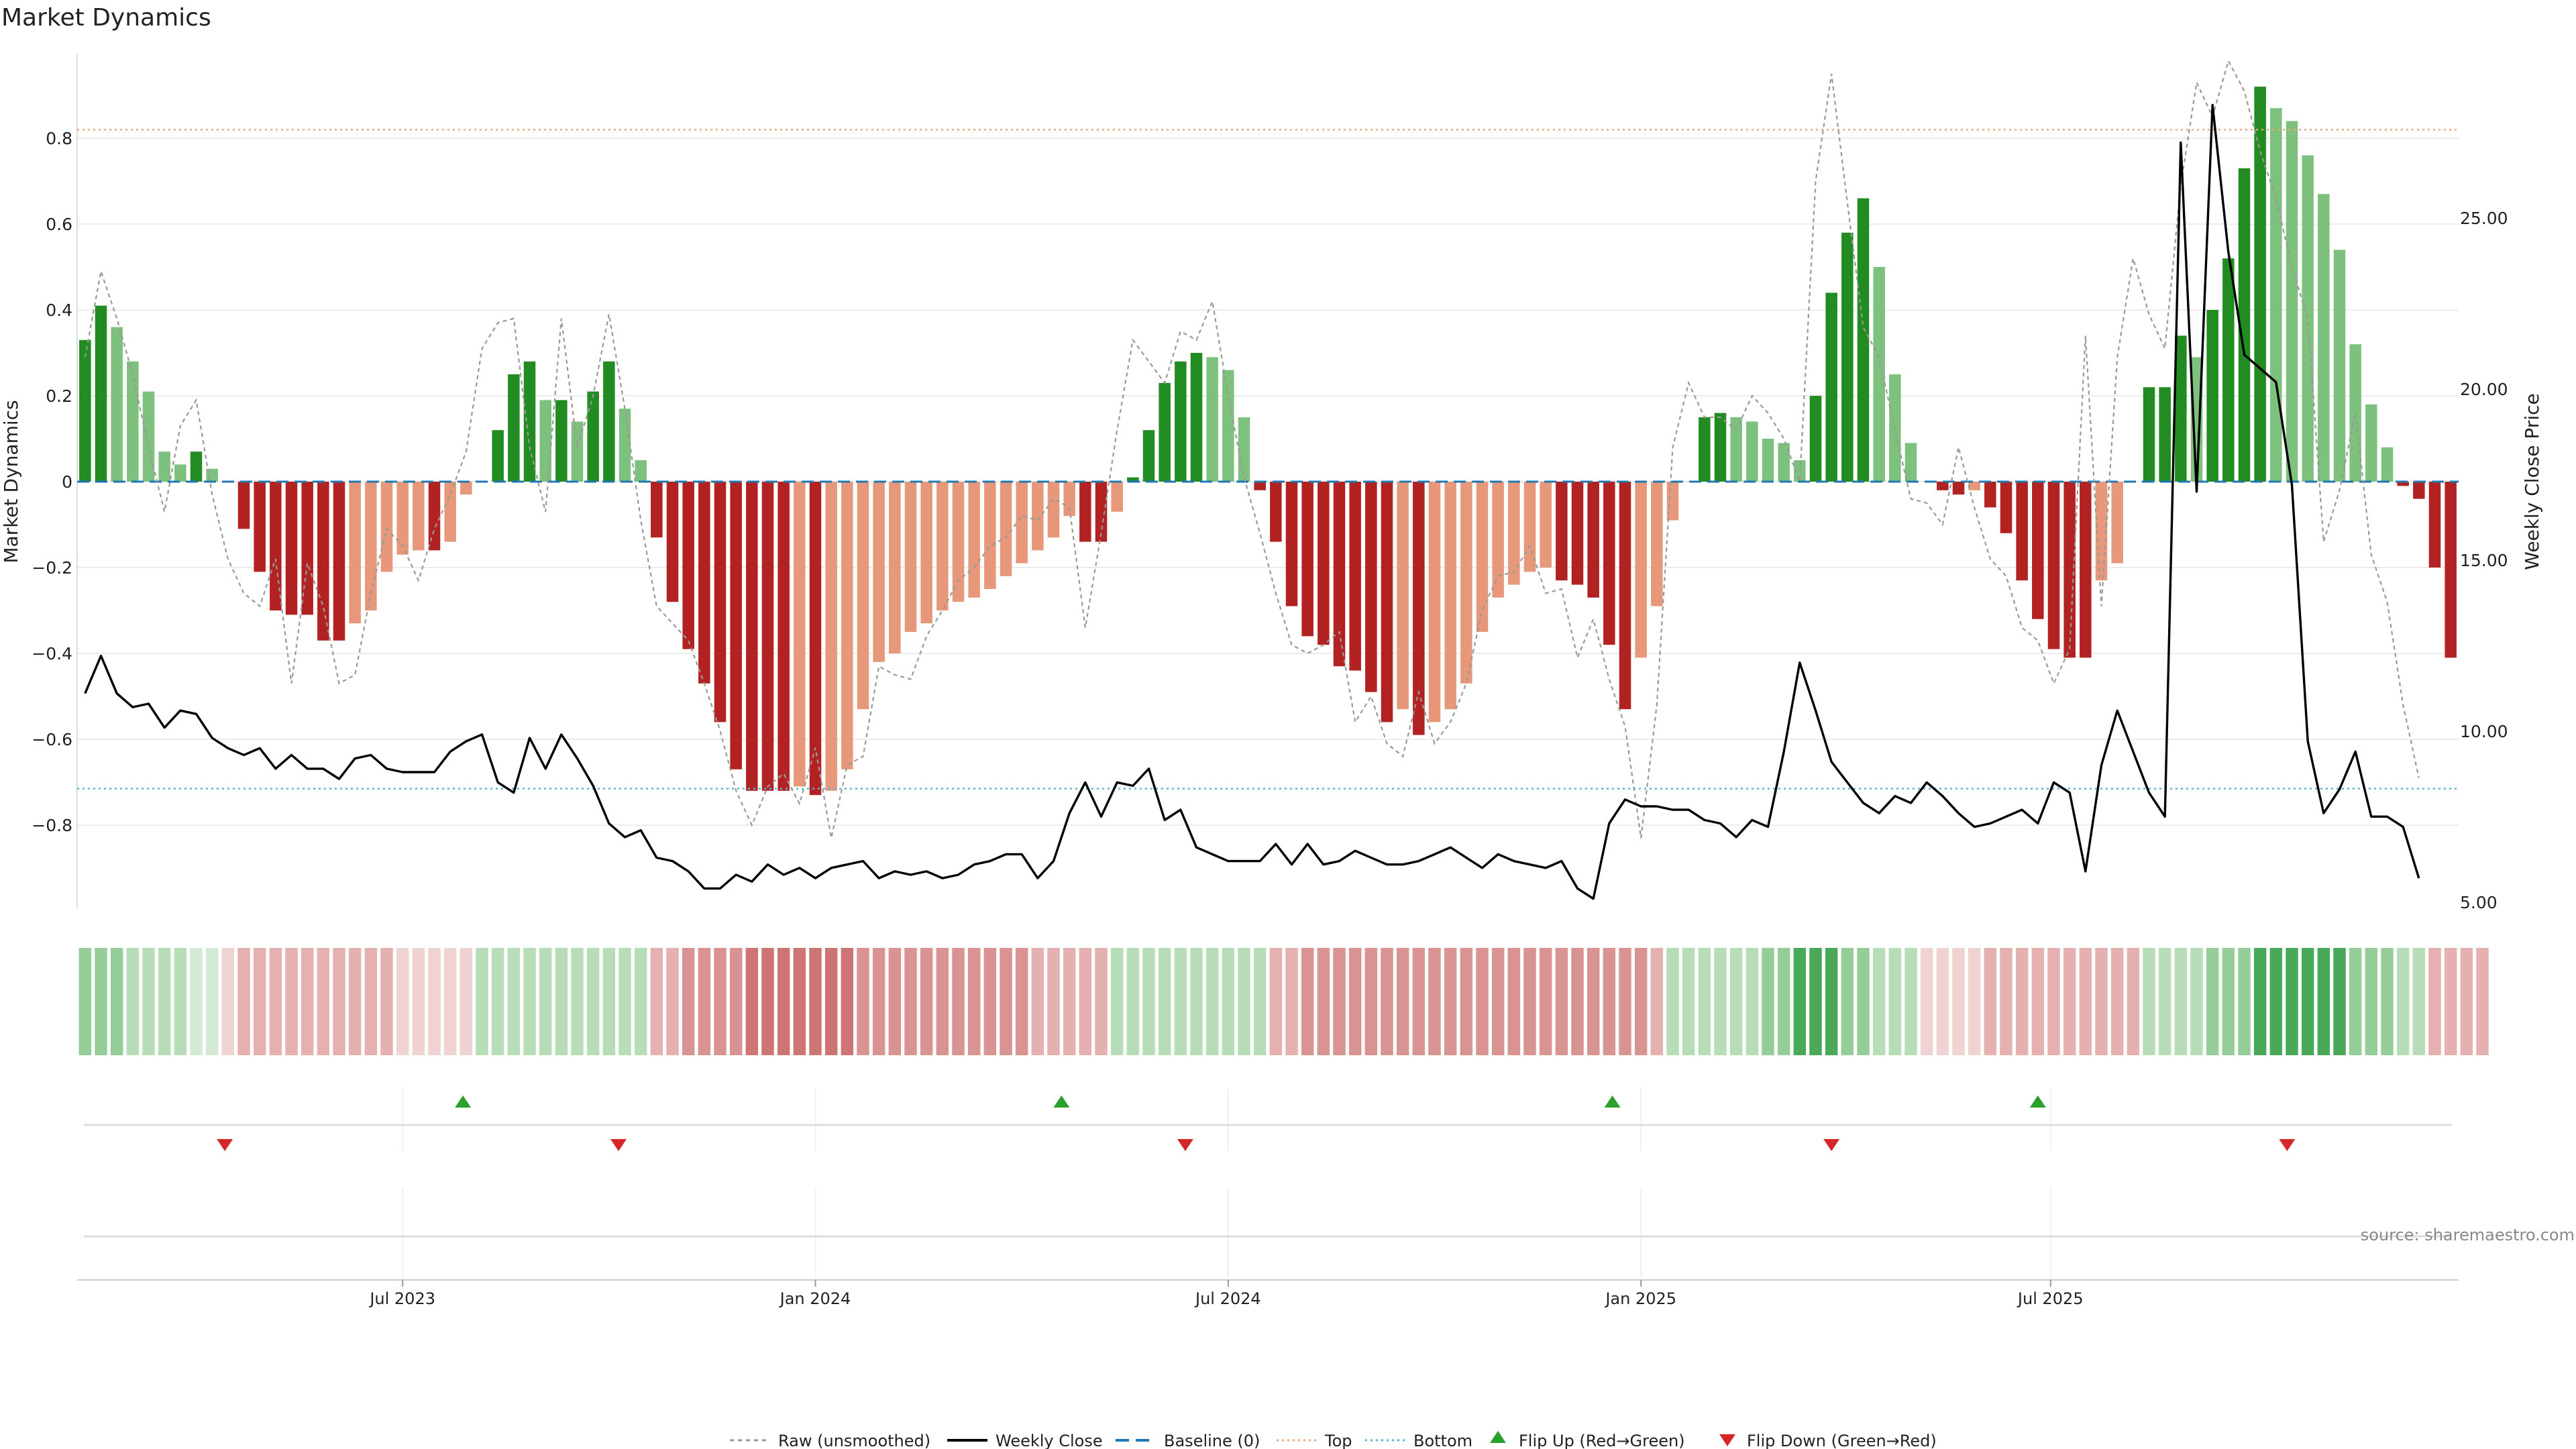 The height and width of the screenshot is (1449, 2576). Describe the element at coordinates (2484, 218) in the screenshot. I see `right-tick-label: 25.00` at that location.